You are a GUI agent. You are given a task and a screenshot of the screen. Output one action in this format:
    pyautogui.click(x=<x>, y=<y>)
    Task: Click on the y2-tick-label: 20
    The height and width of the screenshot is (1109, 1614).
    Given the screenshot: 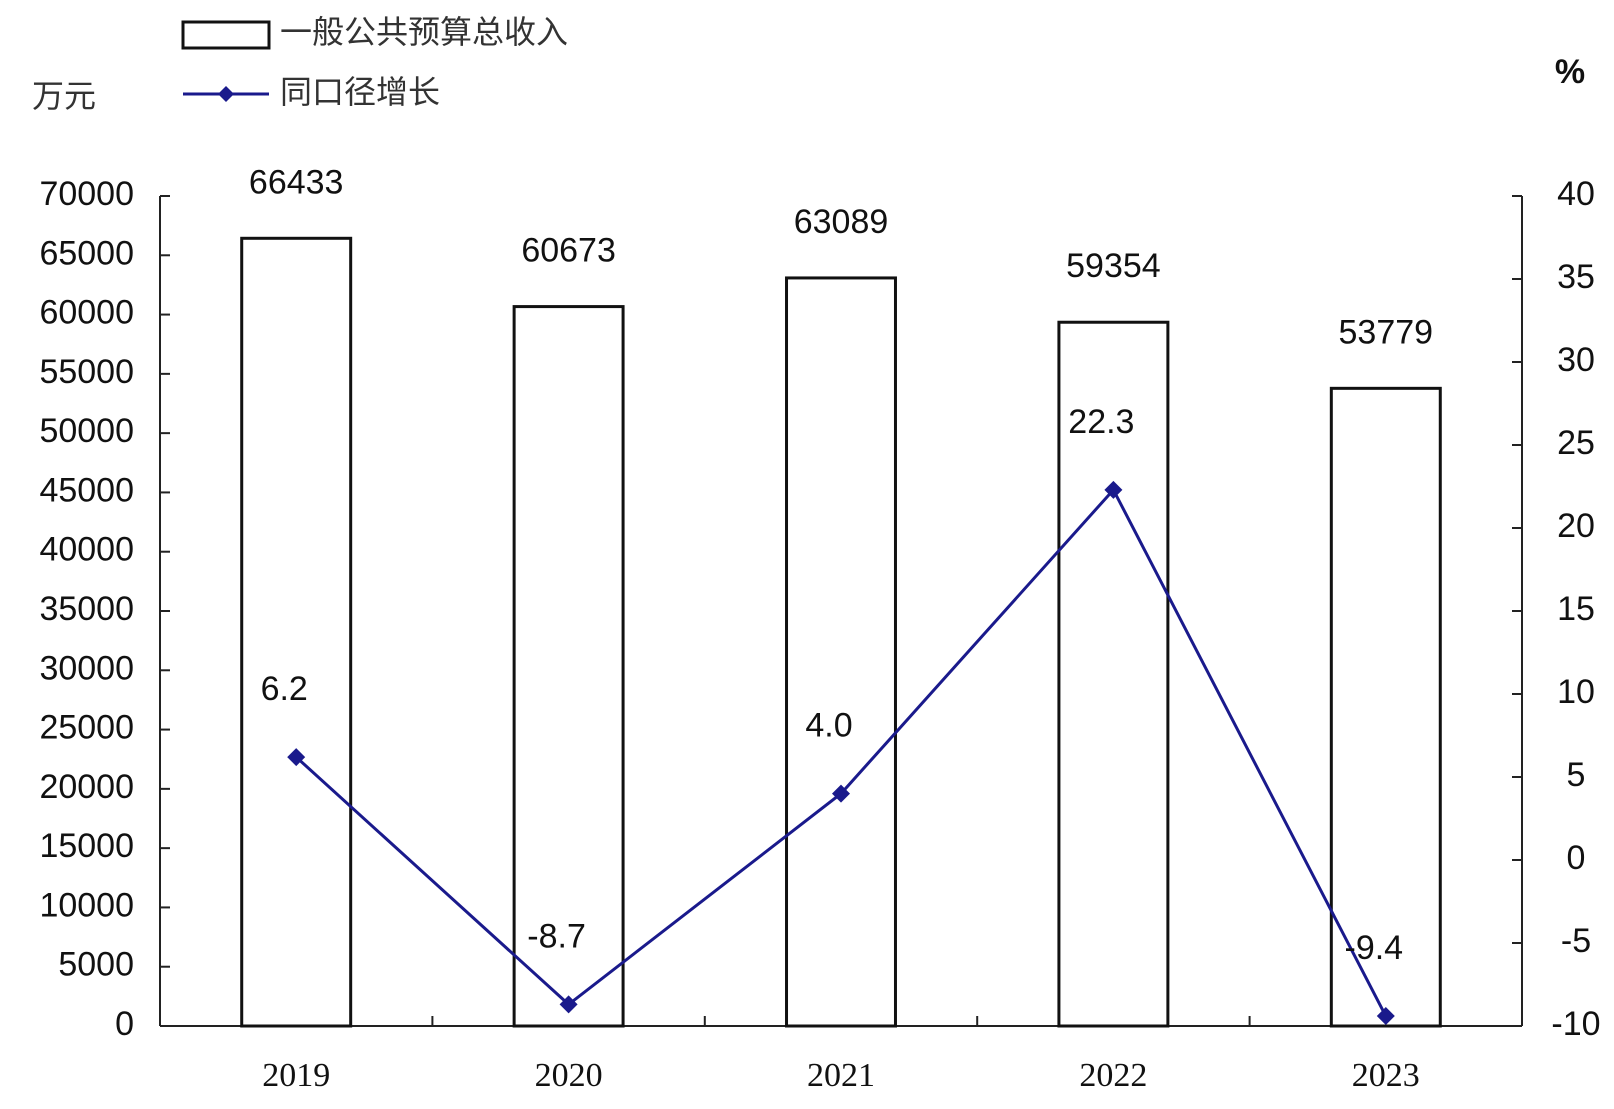 What is the action you would take?
    pyautogui.click(x=1576, y=526)
    